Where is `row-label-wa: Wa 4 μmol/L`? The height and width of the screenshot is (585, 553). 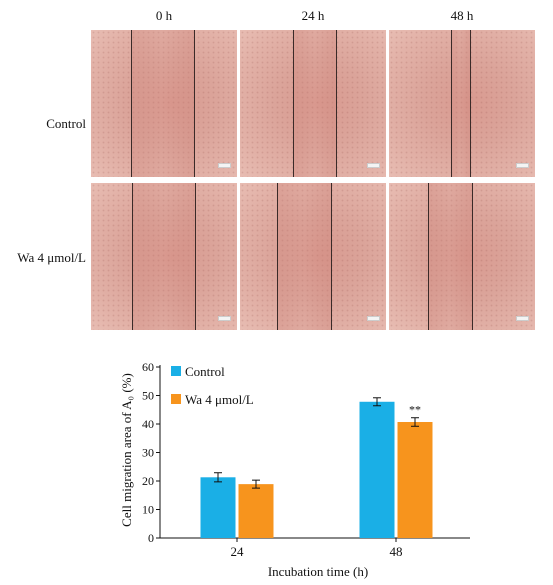
row-label-wa: Wa 4 μmol/L is located at coordinates (51, 257).